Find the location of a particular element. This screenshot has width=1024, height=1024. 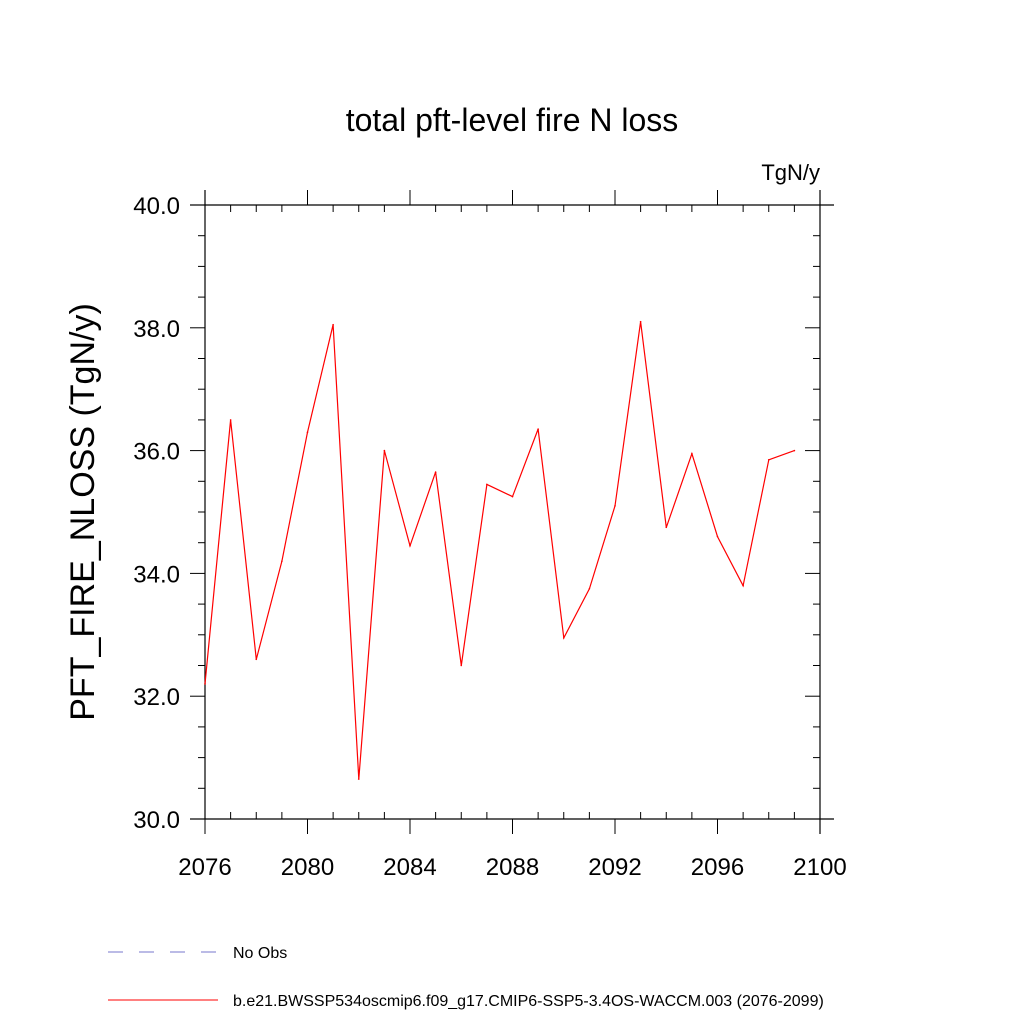

x-tick-label: 2080 is located at coordinates (307, 867).